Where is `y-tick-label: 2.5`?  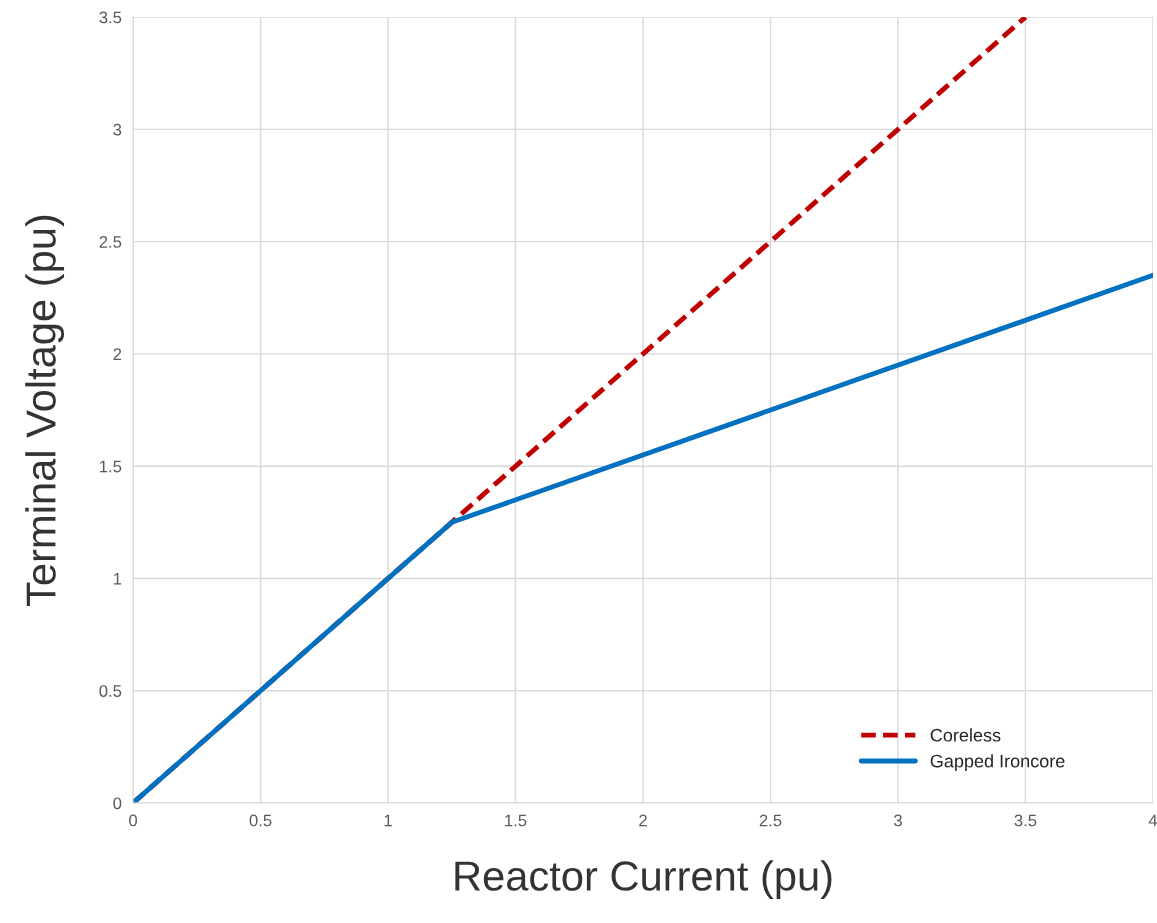
y-tick-label: 2.5 is located at coordinates (110, 242).